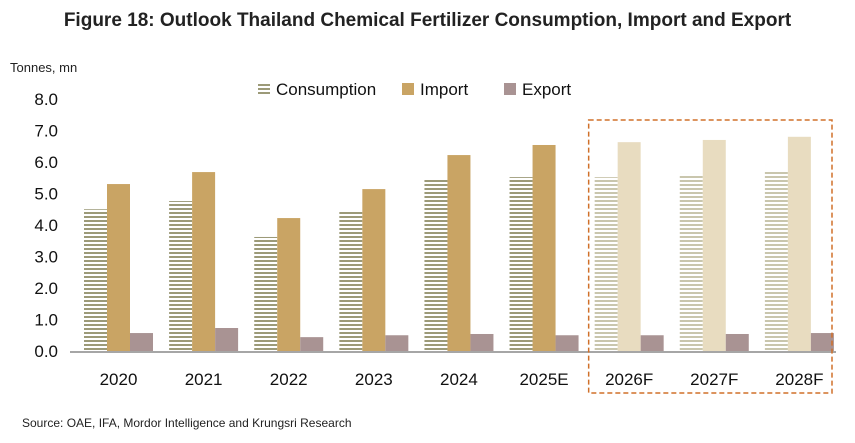 The image size is (855, 443). I want to click on x-tick-label: 2028F, so click(799, 379).